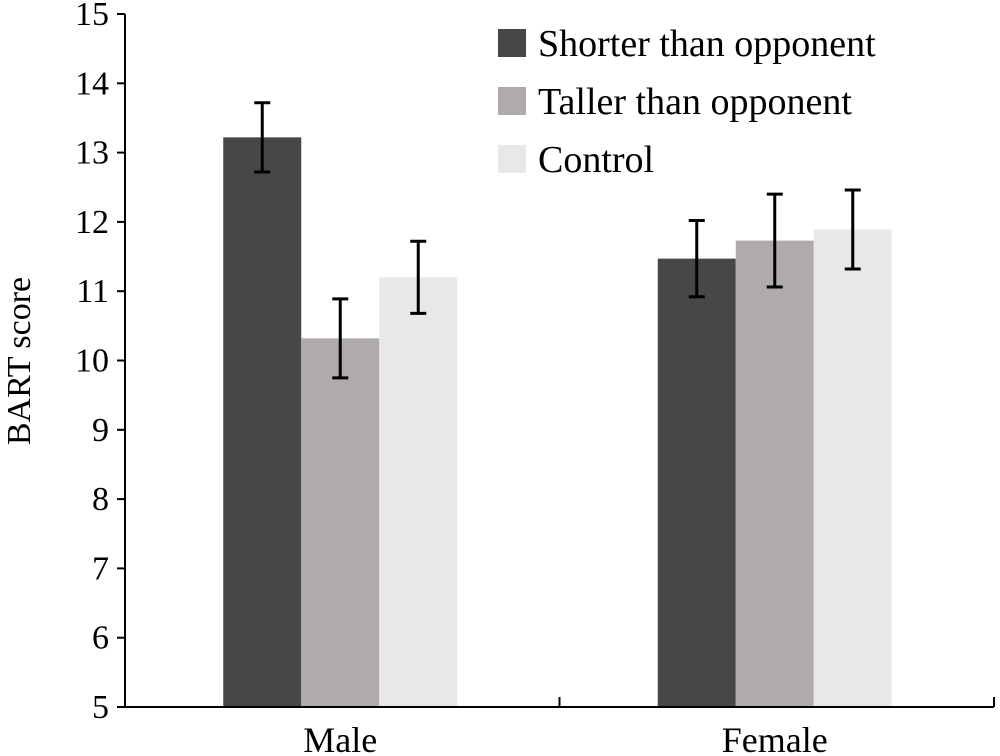  Describe the element at coordinates (92, 361) in the screenshot. I see `y-tick-label: 10` at that location.